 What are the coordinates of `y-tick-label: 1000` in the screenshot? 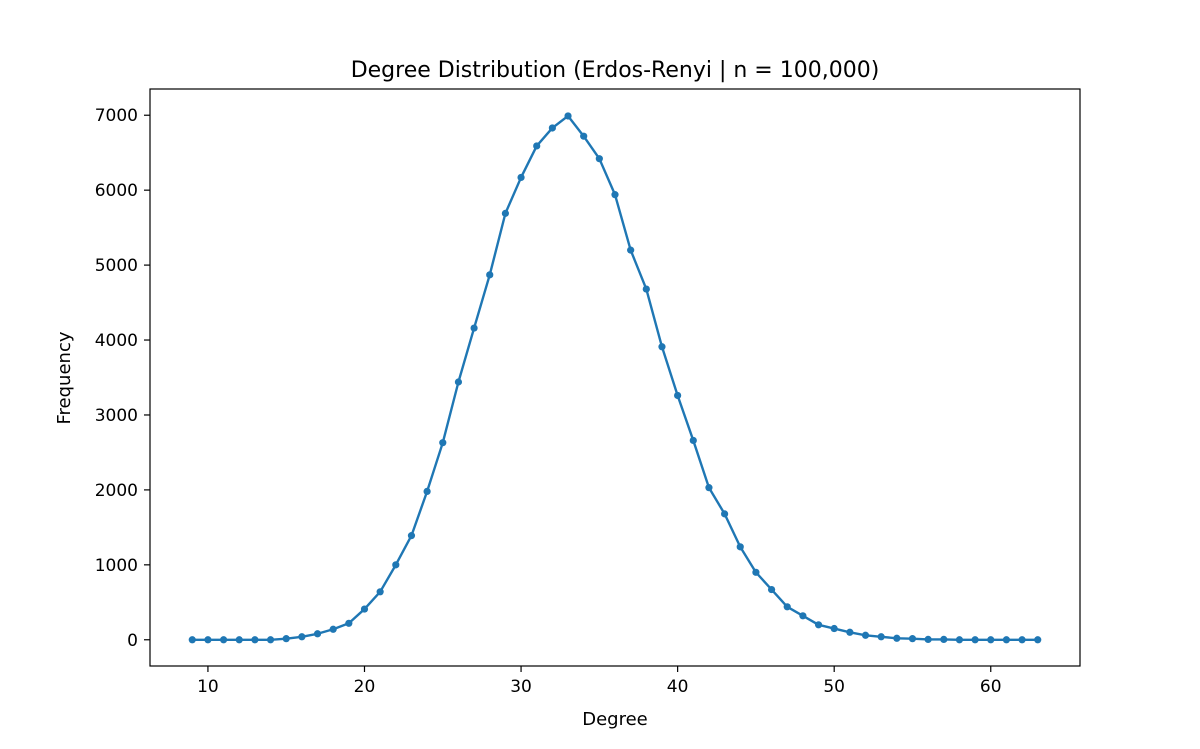 It's located at (116, 566).